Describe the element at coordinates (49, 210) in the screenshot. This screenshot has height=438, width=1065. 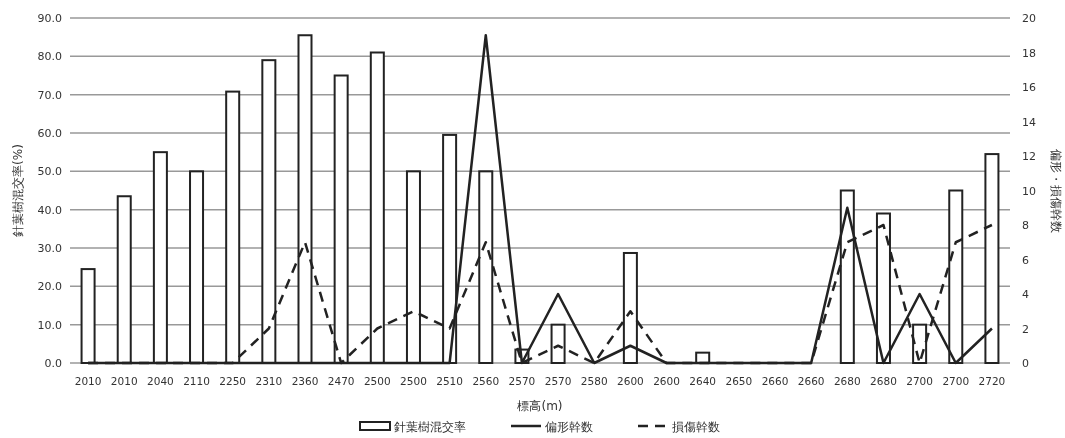
I see `y-tick-label: 40.0` at that location.